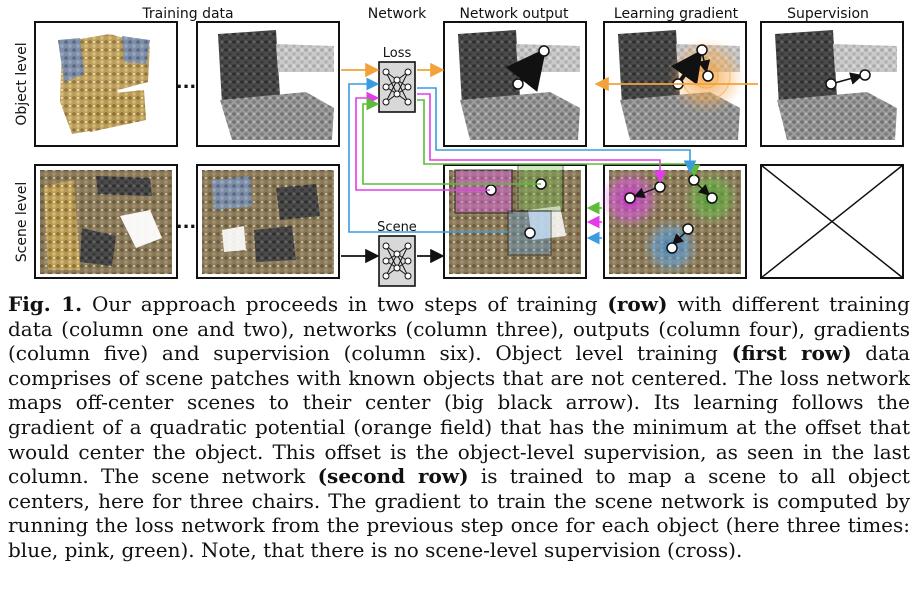 The width and height of the screenshot is (916, 609). I want to click on header-training-data: Training data, so click(187, 14).